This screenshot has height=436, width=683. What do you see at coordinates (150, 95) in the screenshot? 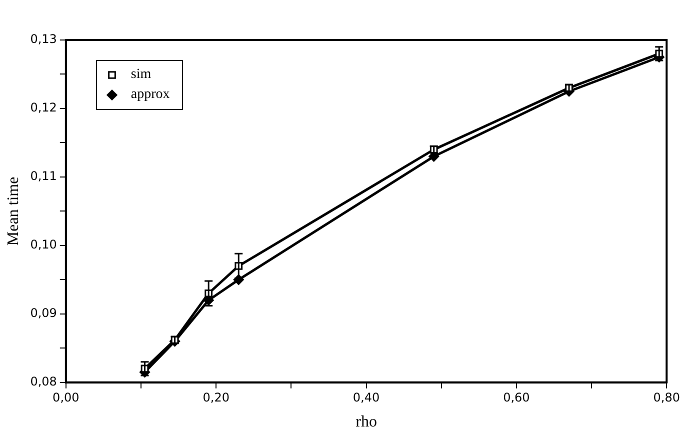
I see `legend-label: approx` at bounding box center [150, 95].